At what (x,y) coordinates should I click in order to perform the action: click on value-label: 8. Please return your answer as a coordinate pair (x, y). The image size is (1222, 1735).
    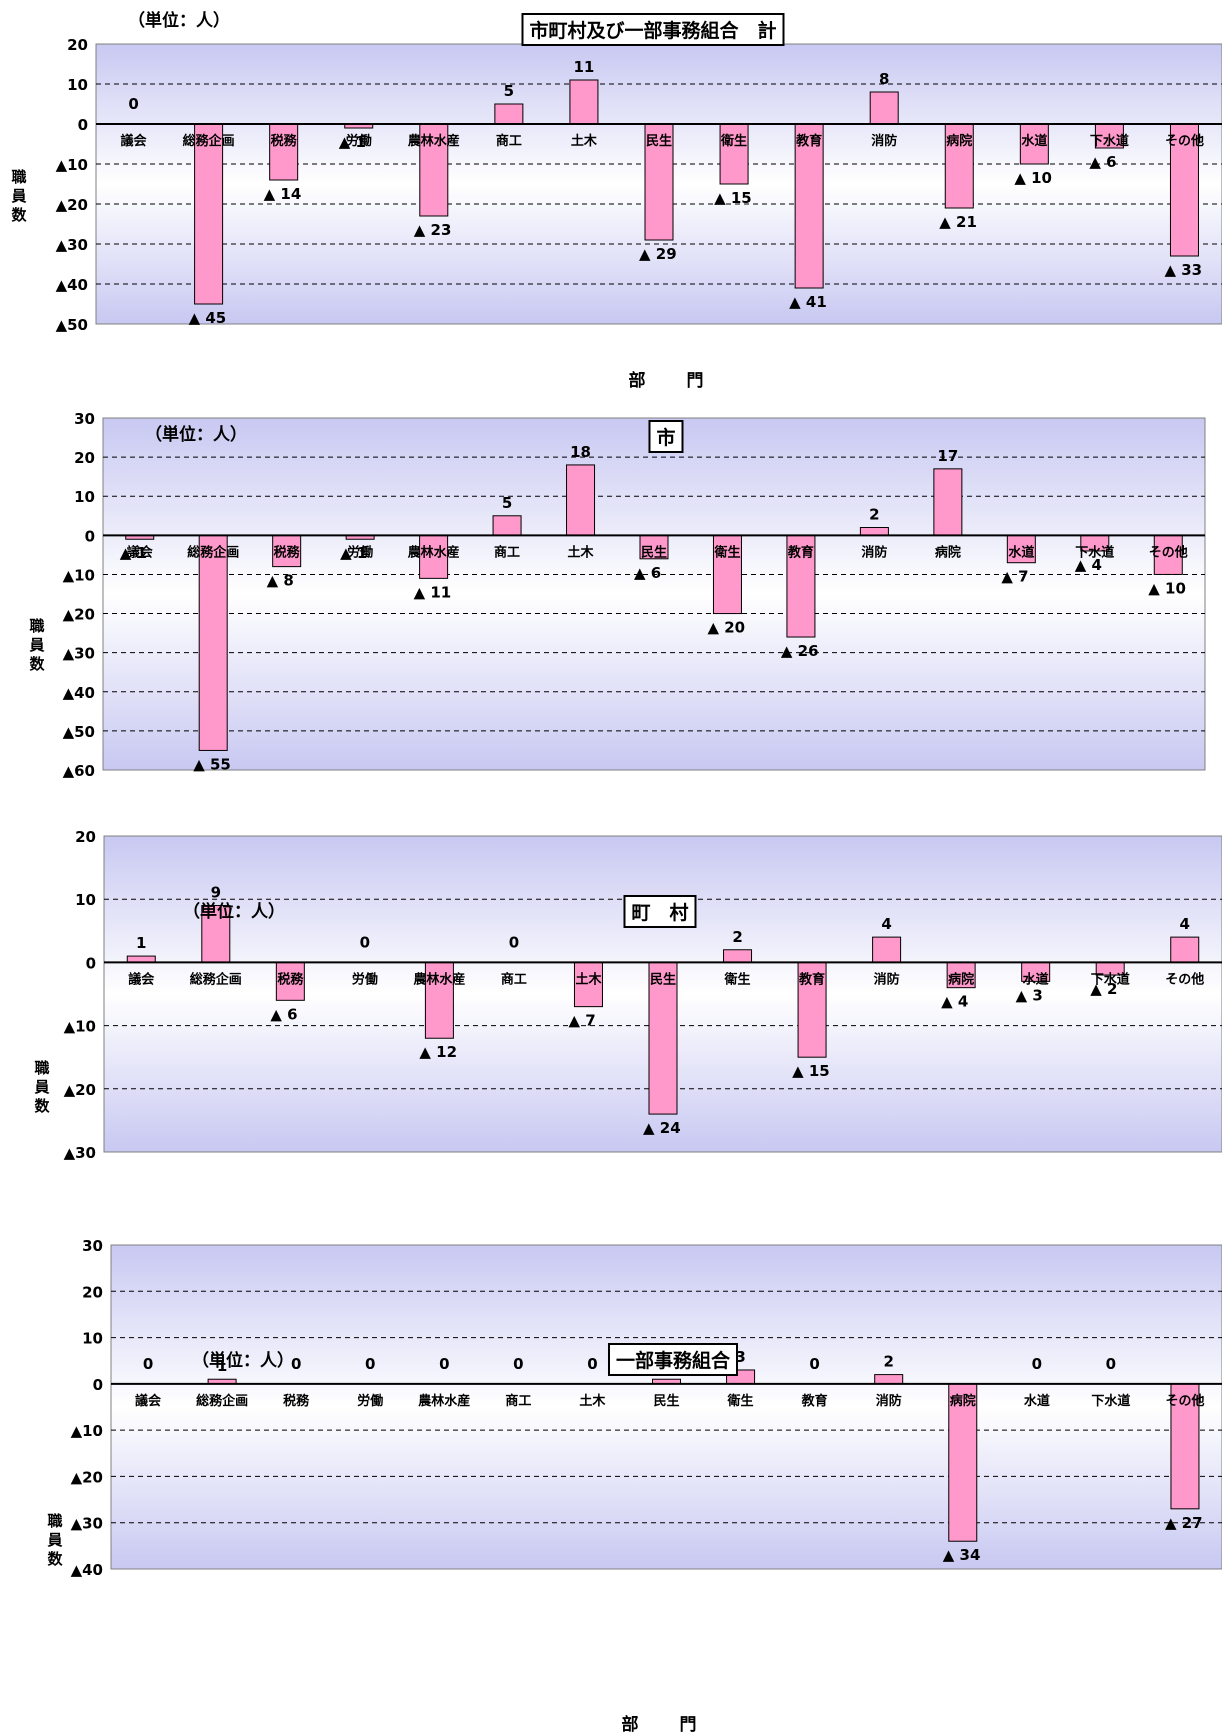
    Looking at the image, I should click on (884, 79).